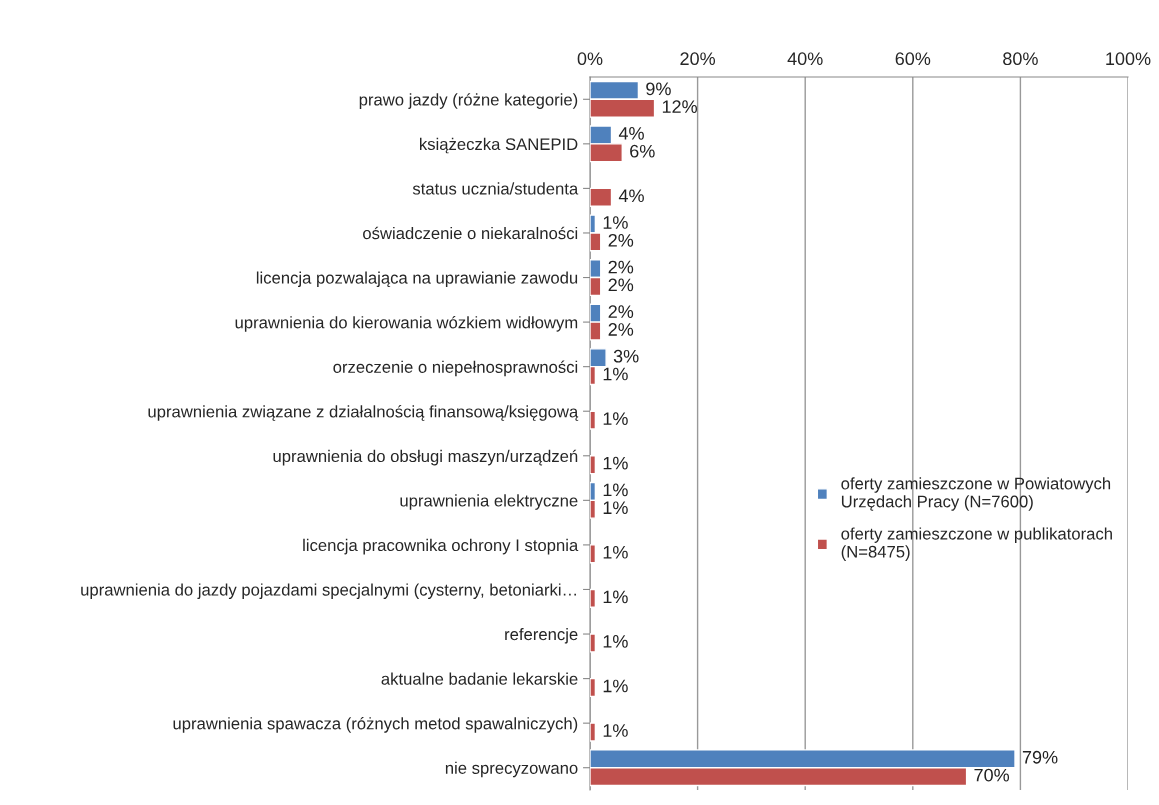 This screenshot has width=1159, height=805. Describe the element at coordinates (976, 494) in the screenshot. I see `legend-label: oferty zamieszczone w Powiatowych Urzędach Pracy (N=7600)` at that location.